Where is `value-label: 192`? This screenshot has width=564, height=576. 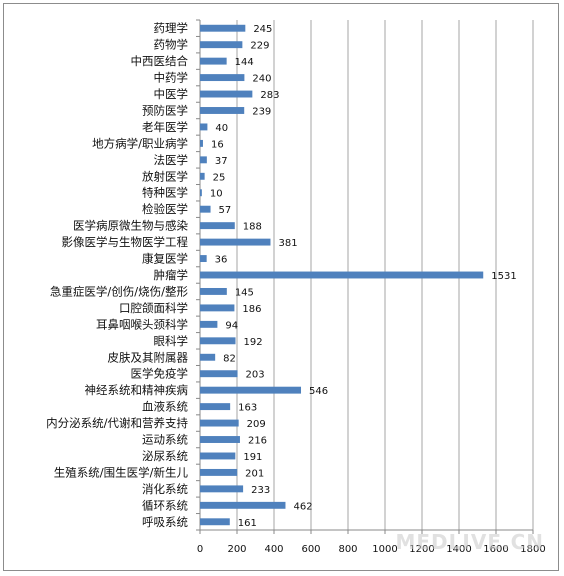
value-label: 192 is located at coordinates (253, 342).